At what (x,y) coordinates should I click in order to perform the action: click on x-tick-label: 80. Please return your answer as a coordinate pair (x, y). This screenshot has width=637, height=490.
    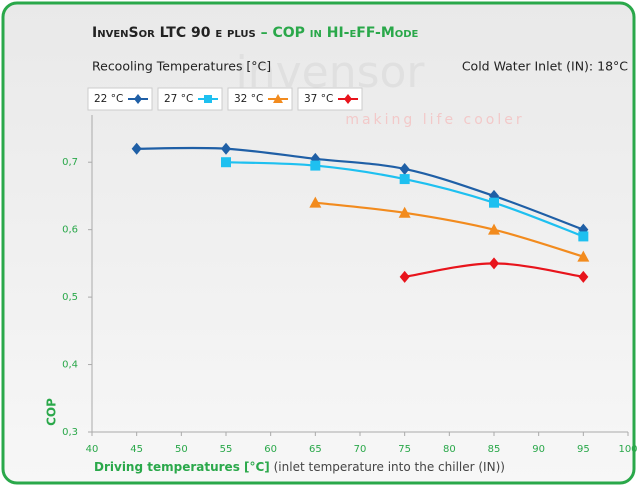
    Looking at the image, I should click on (449, 449).